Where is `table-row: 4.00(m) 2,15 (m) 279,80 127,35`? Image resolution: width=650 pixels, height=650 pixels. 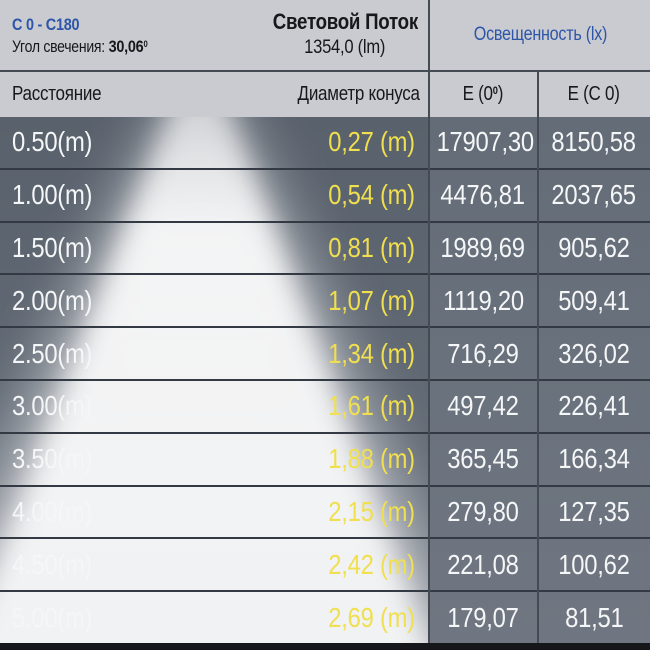 table-row: 4.00(m) 2,15 (m) 279,80 127,35 is located at coordinates (325, 511).